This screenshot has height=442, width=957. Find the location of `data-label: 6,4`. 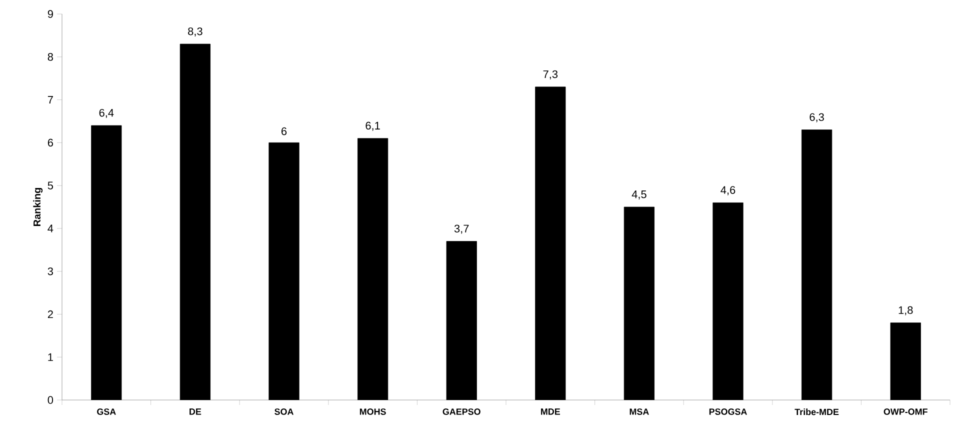

data-label: 6,4 is located at coordinates (106, 113).